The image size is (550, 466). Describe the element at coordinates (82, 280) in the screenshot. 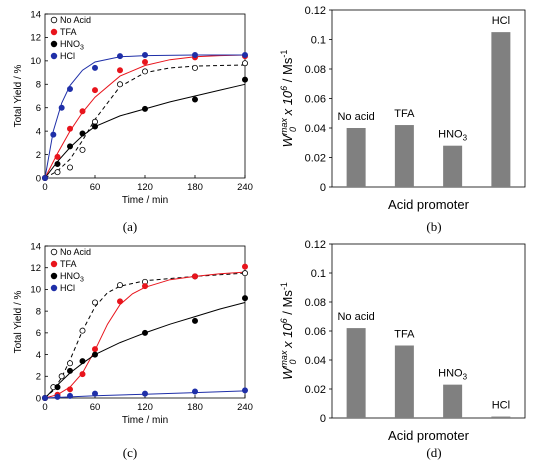

I see `legend-label-sub: 3` at that location.